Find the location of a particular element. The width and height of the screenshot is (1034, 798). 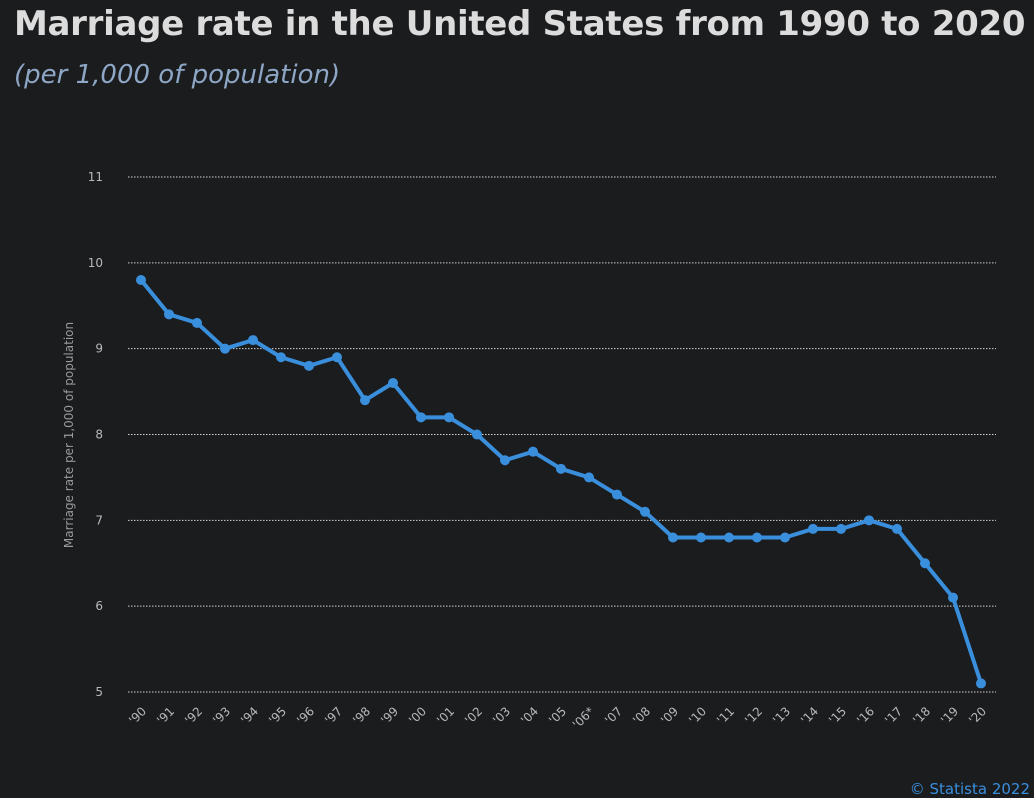

y-tick-label: 10 is located at coordinates (95, 263).